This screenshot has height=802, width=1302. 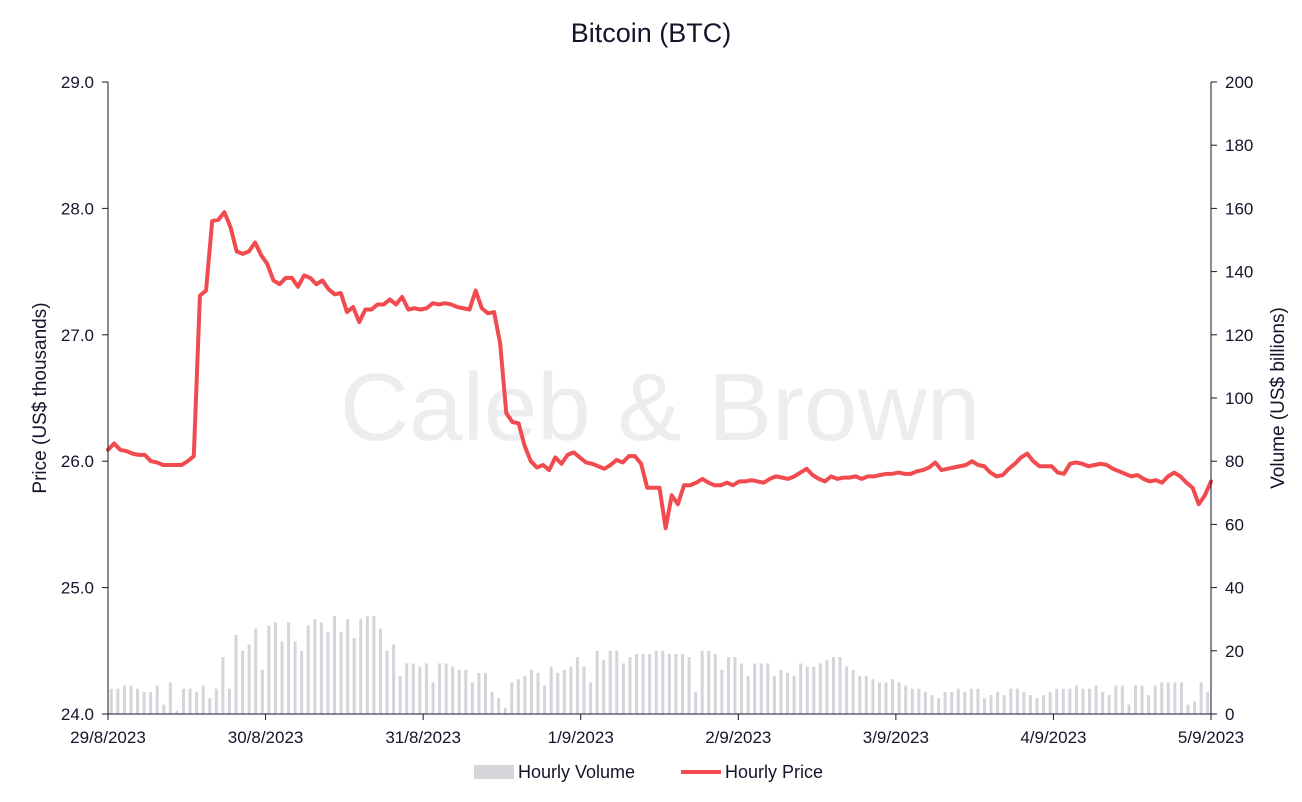 I want to click on right-axis-ticks: 0 20 40 60 80 100 120 140 160 180 200, so click(x=1232, y=398).